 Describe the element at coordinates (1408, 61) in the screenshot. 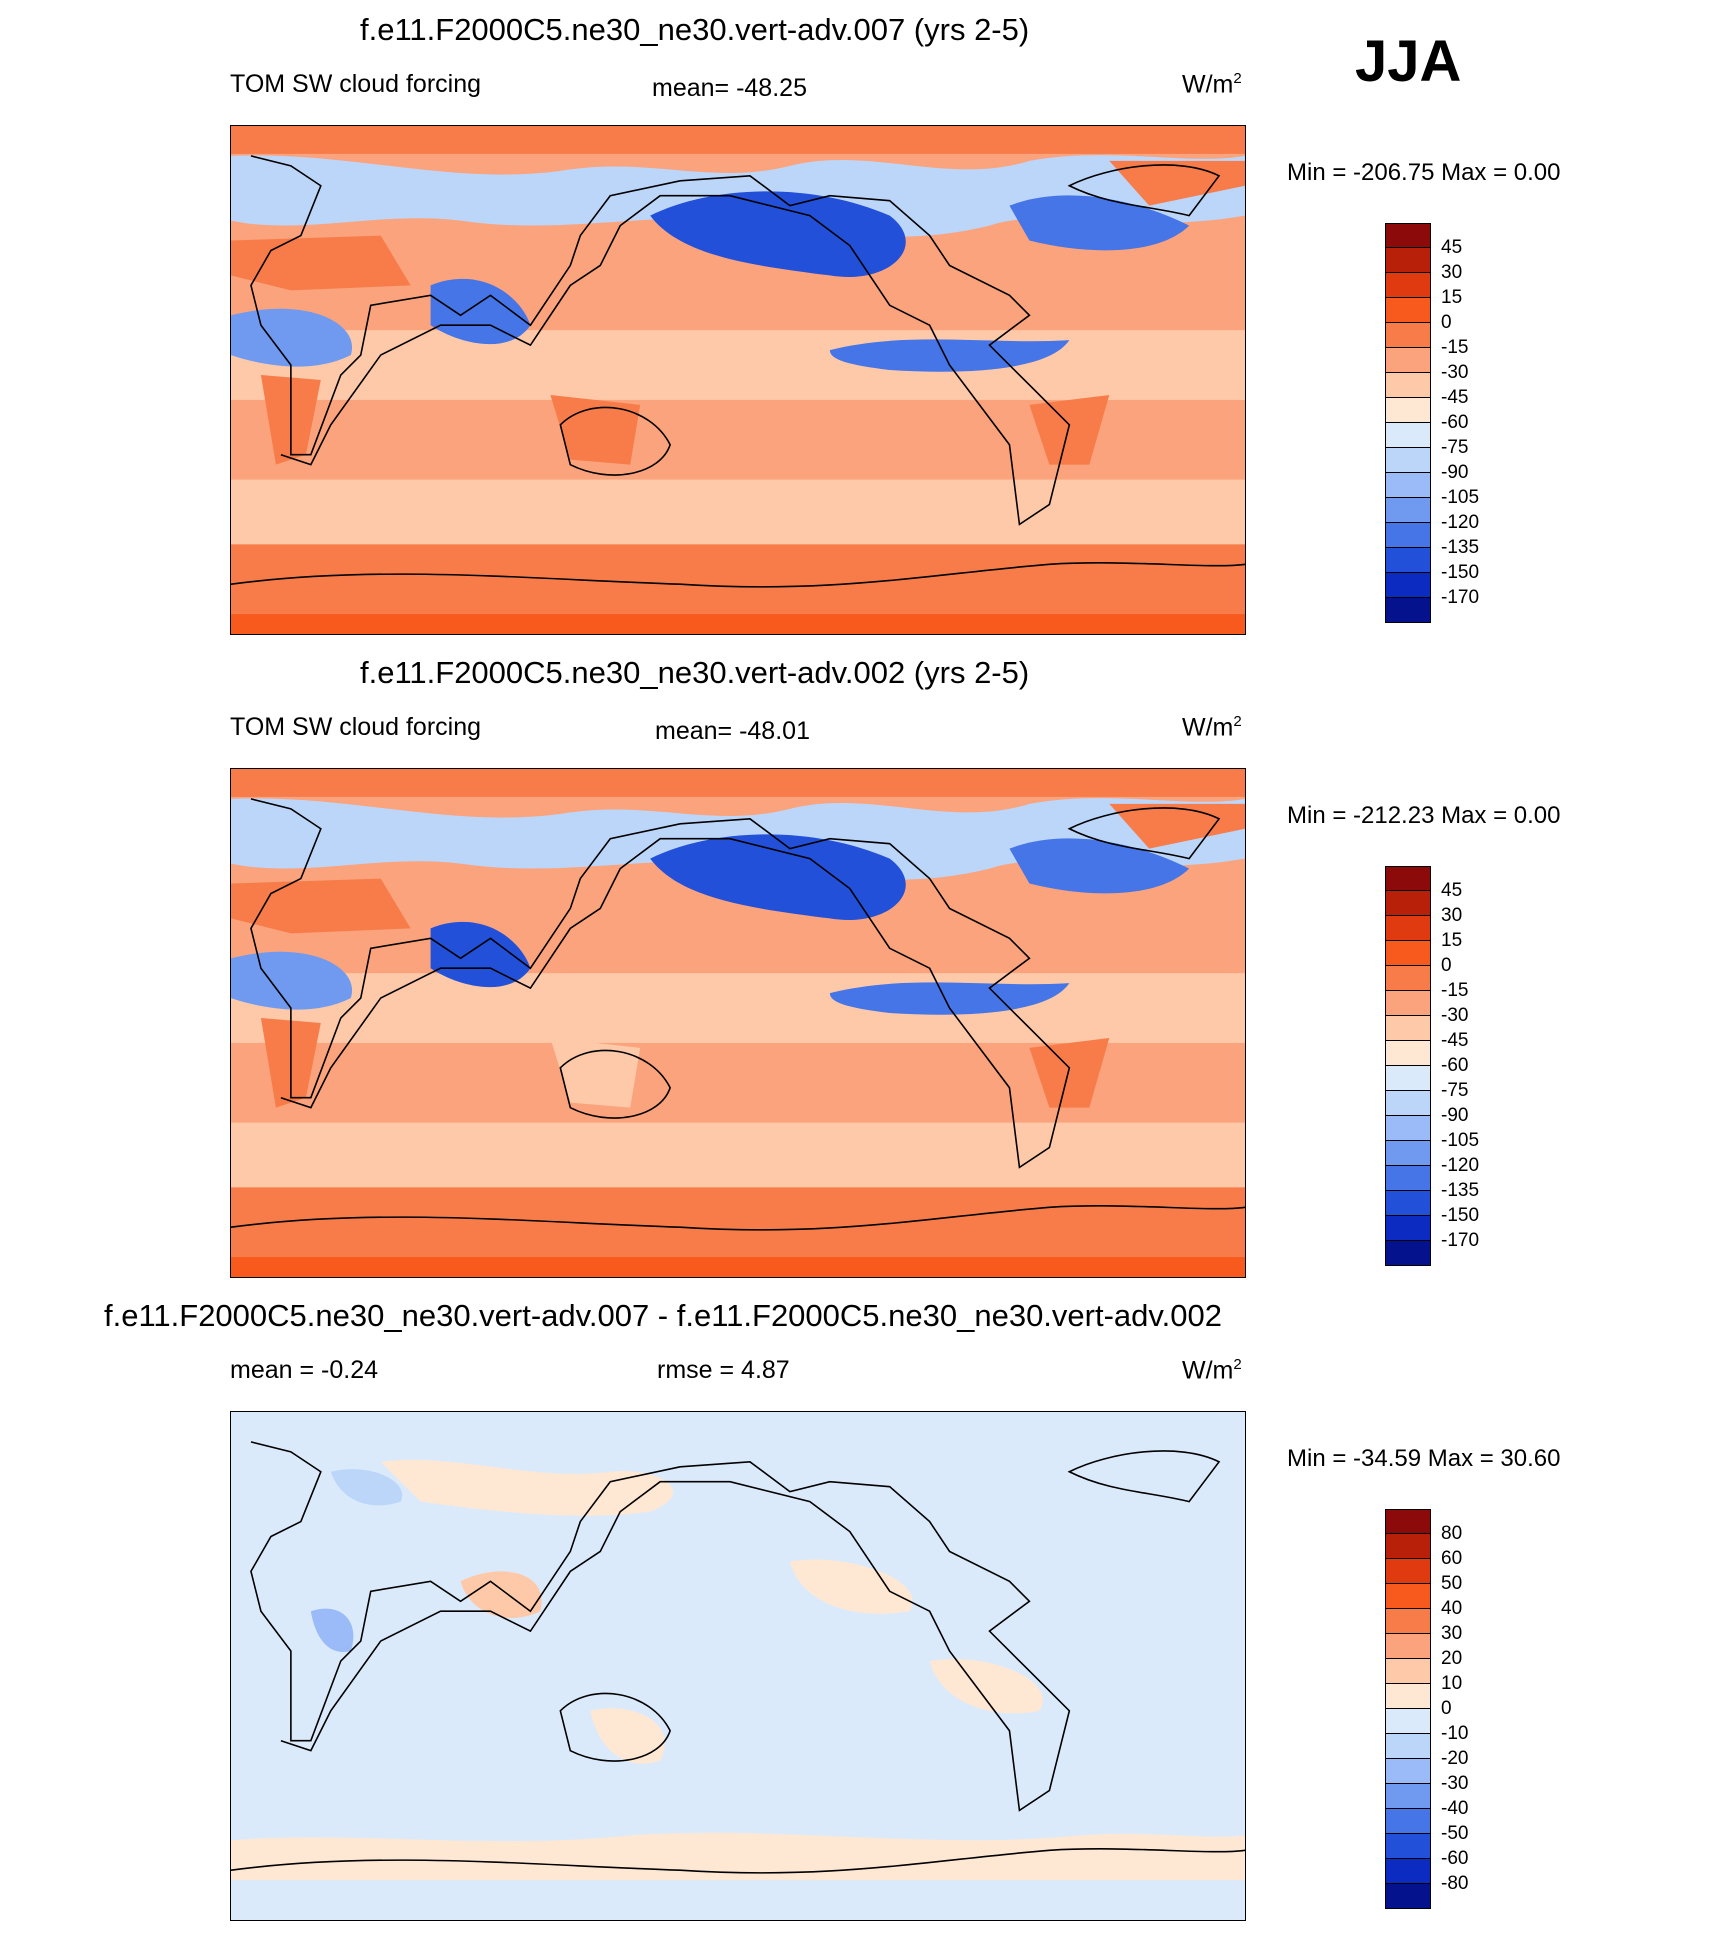

I see `season-label: JJA` at that location.